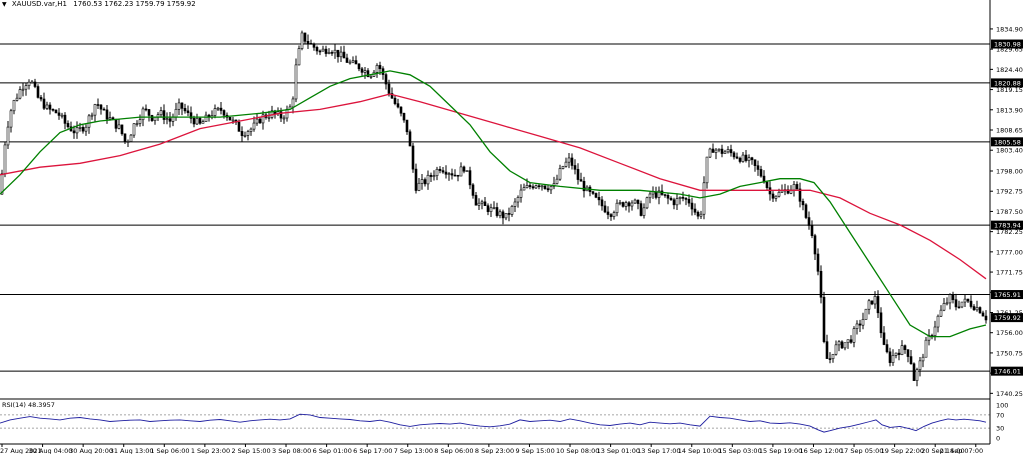 This screenshot has width=1024, height=458. Describe the element at coordinates (618, 450) in the screenshot. I see `time-tick-label: 13 Sep 01:00` at that location.